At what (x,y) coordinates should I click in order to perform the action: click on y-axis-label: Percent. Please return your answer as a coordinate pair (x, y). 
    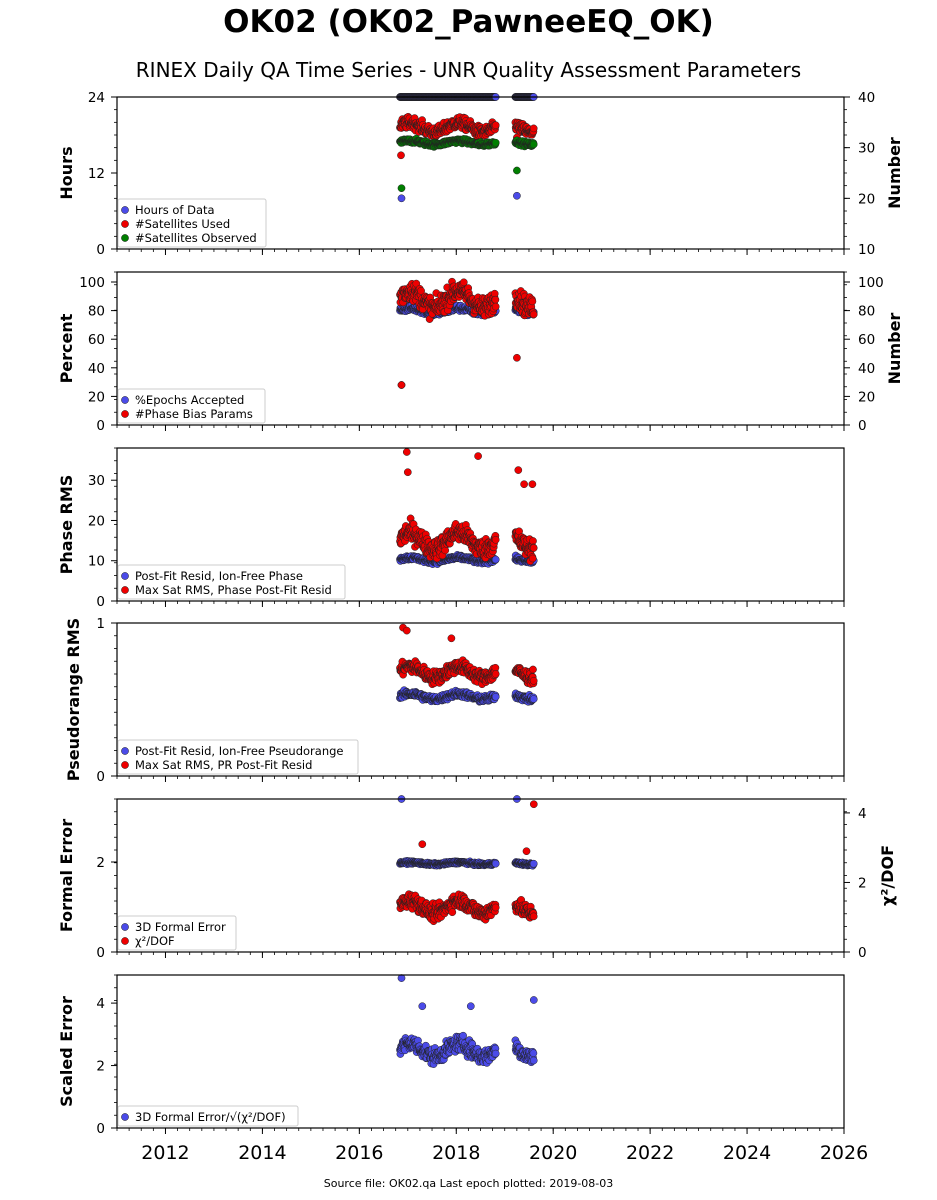
    Looking at the image, I should click on (66, 348).